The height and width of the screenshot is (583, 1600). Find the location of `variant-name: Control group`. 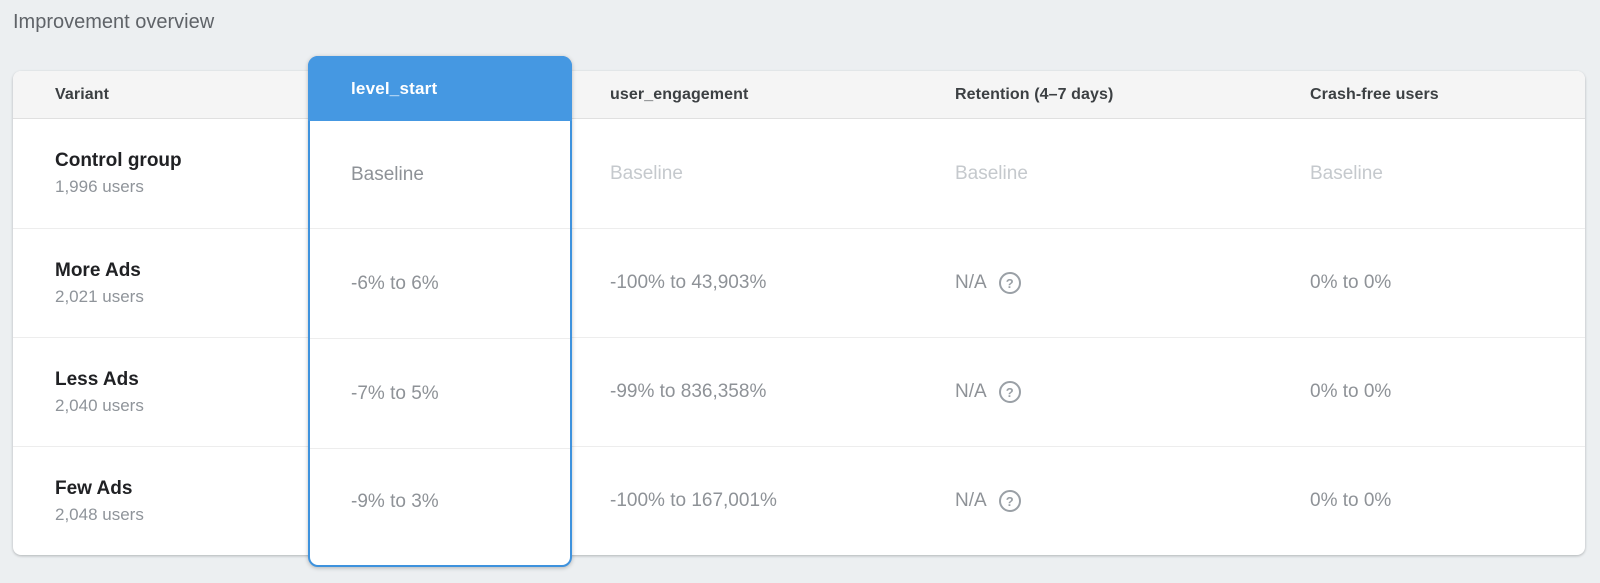

variant-name: Control group is located at coordinates (118, 160).